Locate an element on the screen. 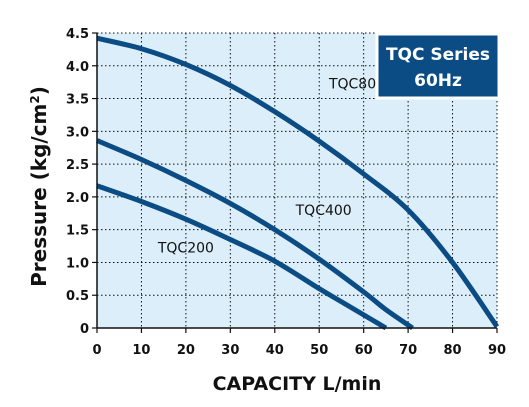 This screenshot has height=407, width=529. series-badge: TQC Series 60Hz is located at coordinates (438, 66).